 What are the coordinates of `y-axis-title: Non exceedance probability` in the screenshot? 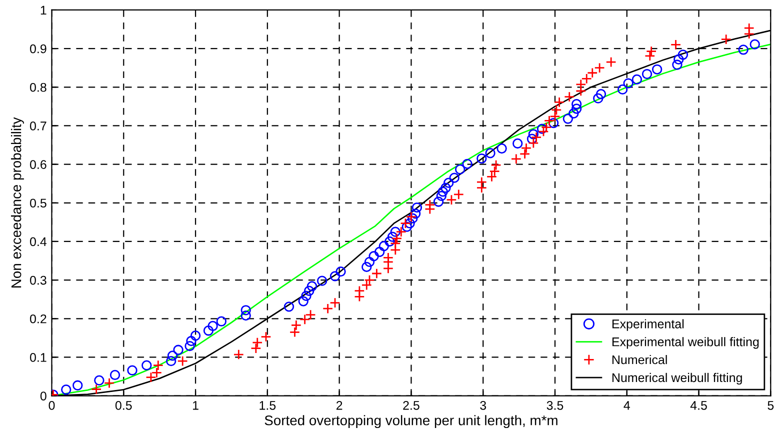 It's located at (17, 202).